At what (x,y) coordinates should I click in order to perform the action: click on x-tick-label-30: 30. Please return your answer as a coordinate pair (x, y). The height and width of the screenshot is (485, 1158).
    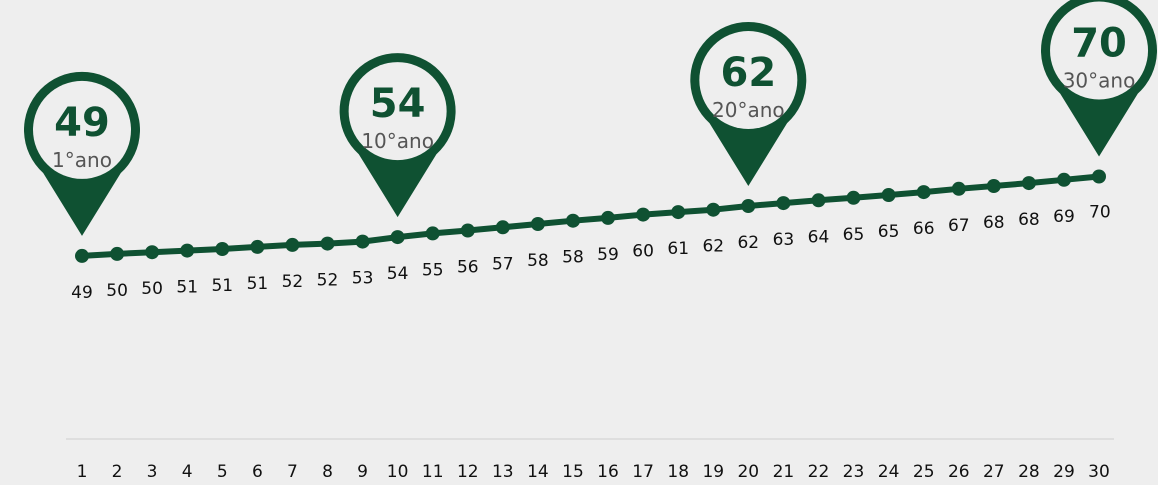
    Looking at the image, I should click on (1099, 472).